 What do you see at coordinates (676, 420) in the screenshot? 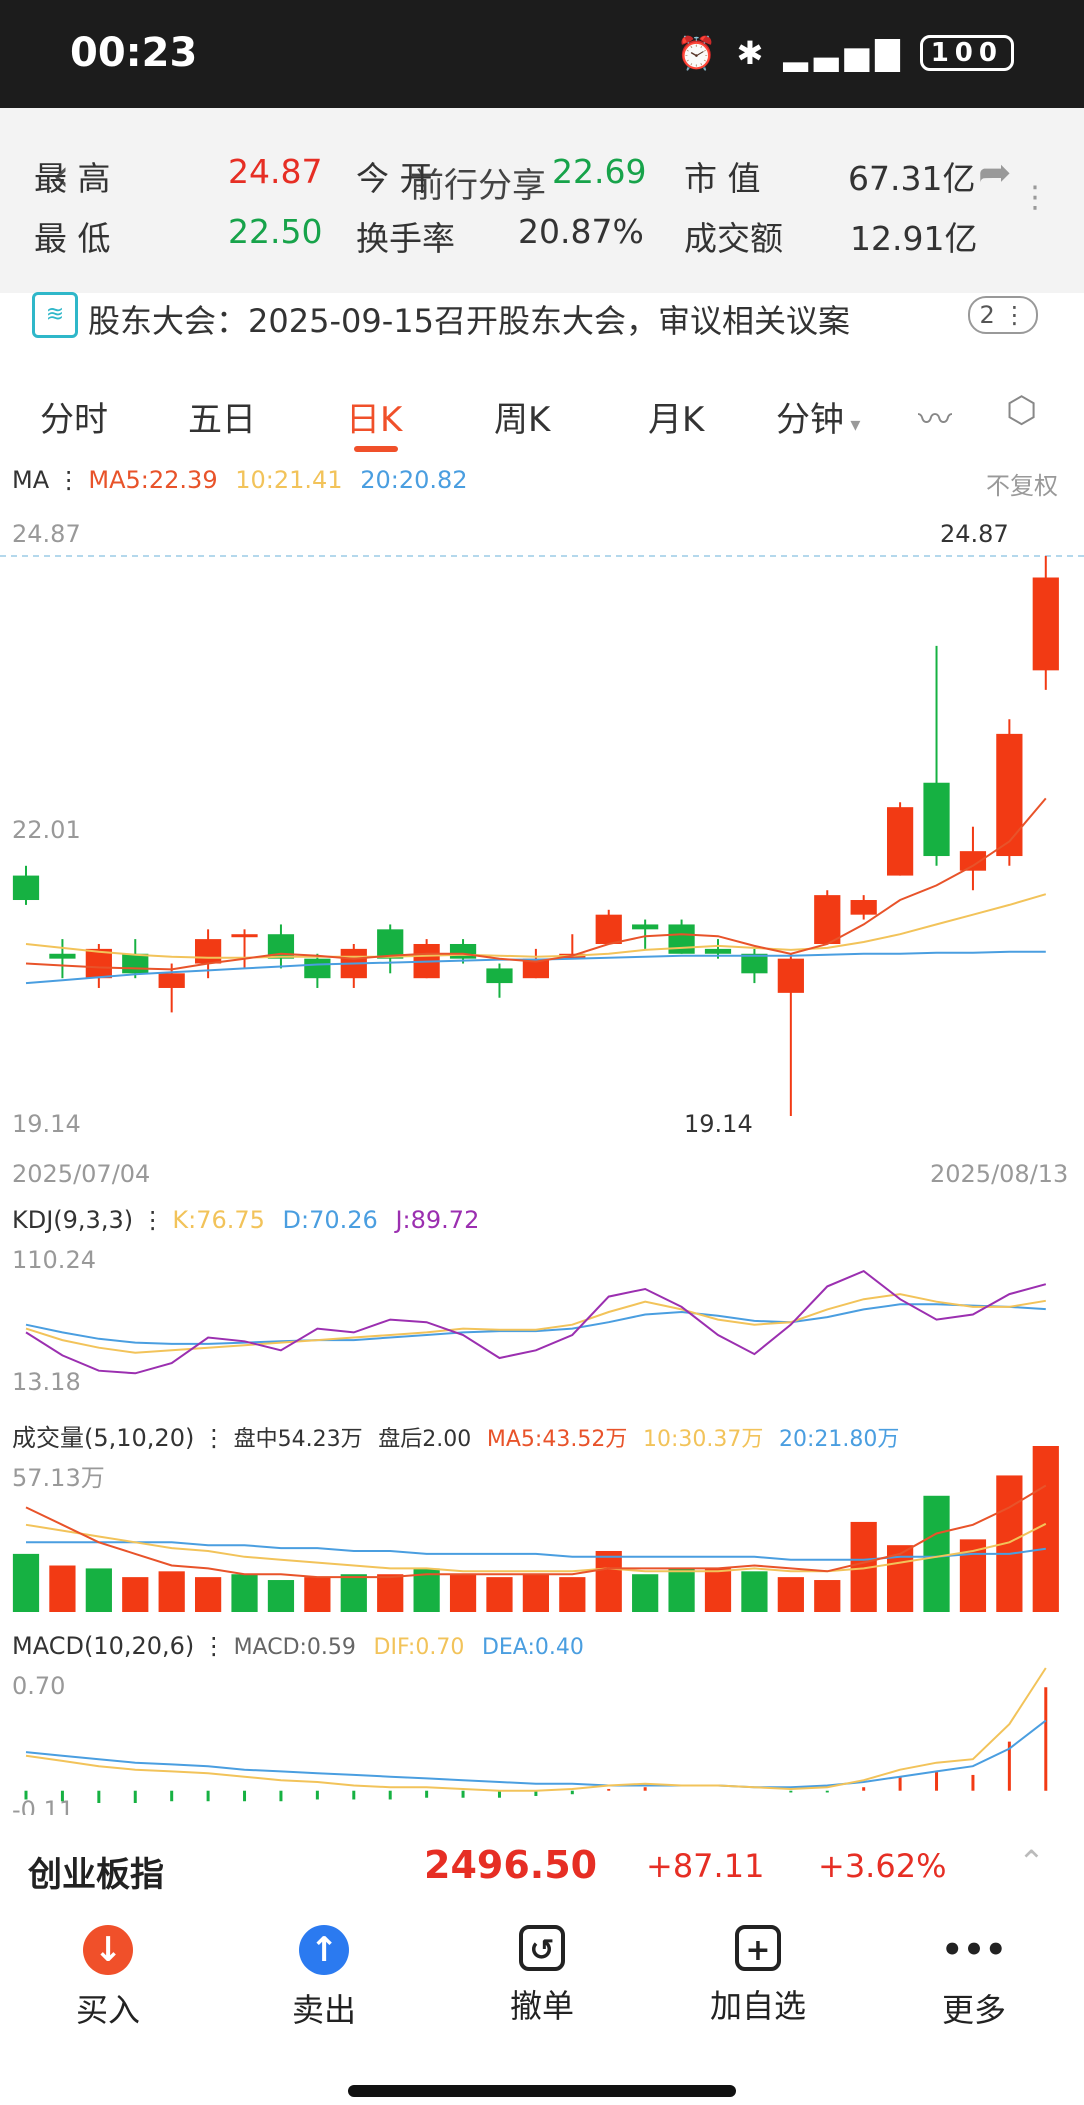
I see `tab-monthly-k: 月K` at bounding box center [676, 420].